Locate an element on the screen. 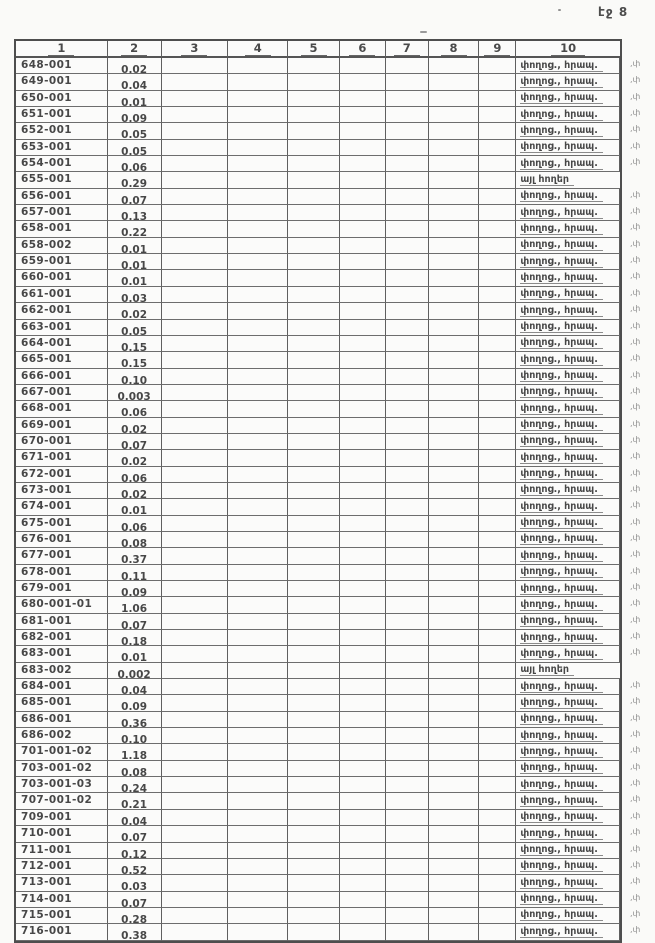 This screenshot has width=655, height=943. table-row: 668-001 0.06 փողոց., հրապ. ,փ is located at coordinates (328, 409).